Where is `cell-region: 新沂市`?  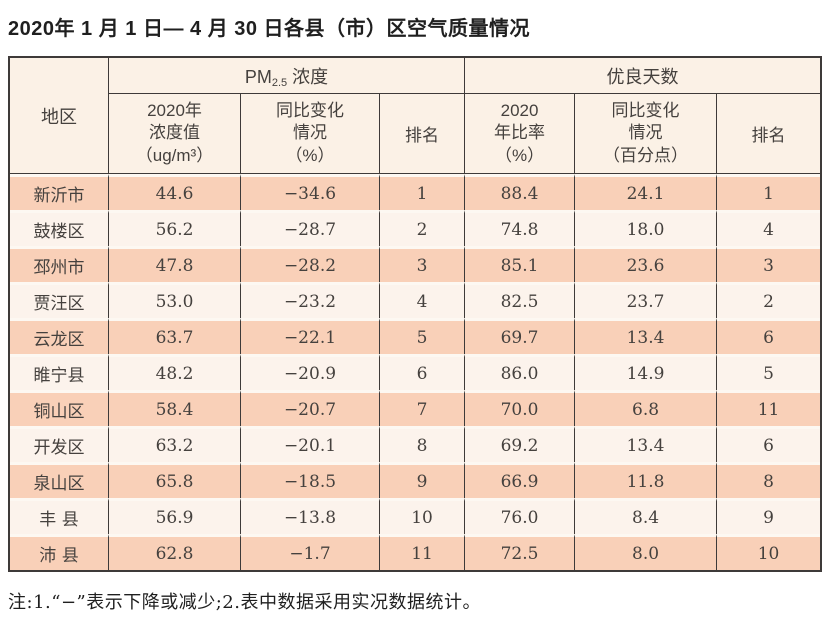
cell-region: 新沂市 is located at coordinates (59, 192).